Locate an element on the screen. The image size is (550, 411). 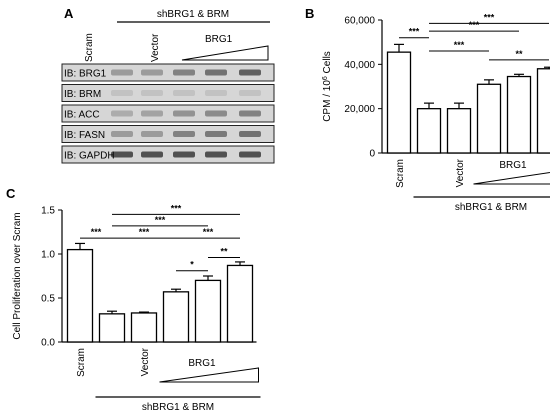
y-tick-label: 20,000 is located at coordinates (359, 109).